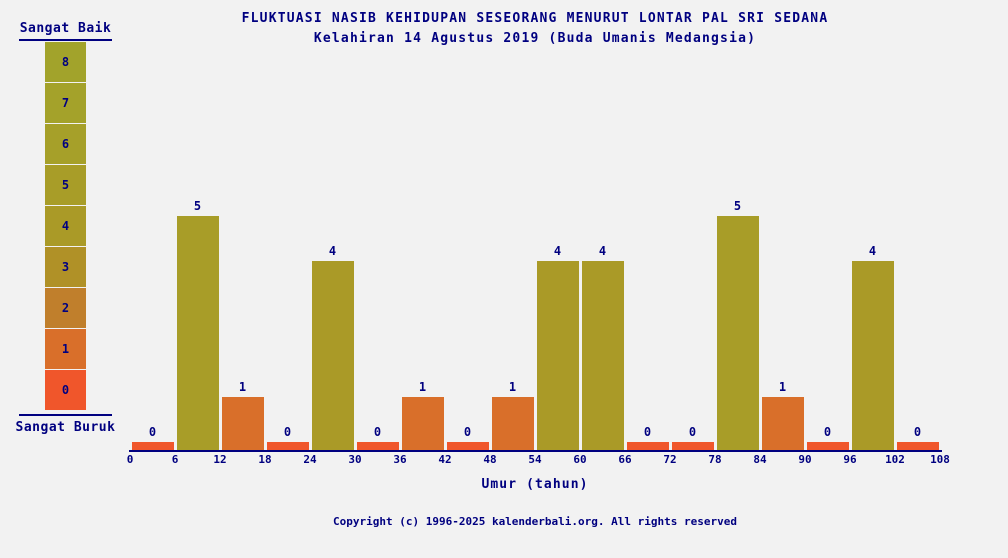 The height and width of the screenshot is (558, 1008). Describe the element at coordinates (715, 459) in the screenshot. I see `x-axis-tick-label: 78` at that location.